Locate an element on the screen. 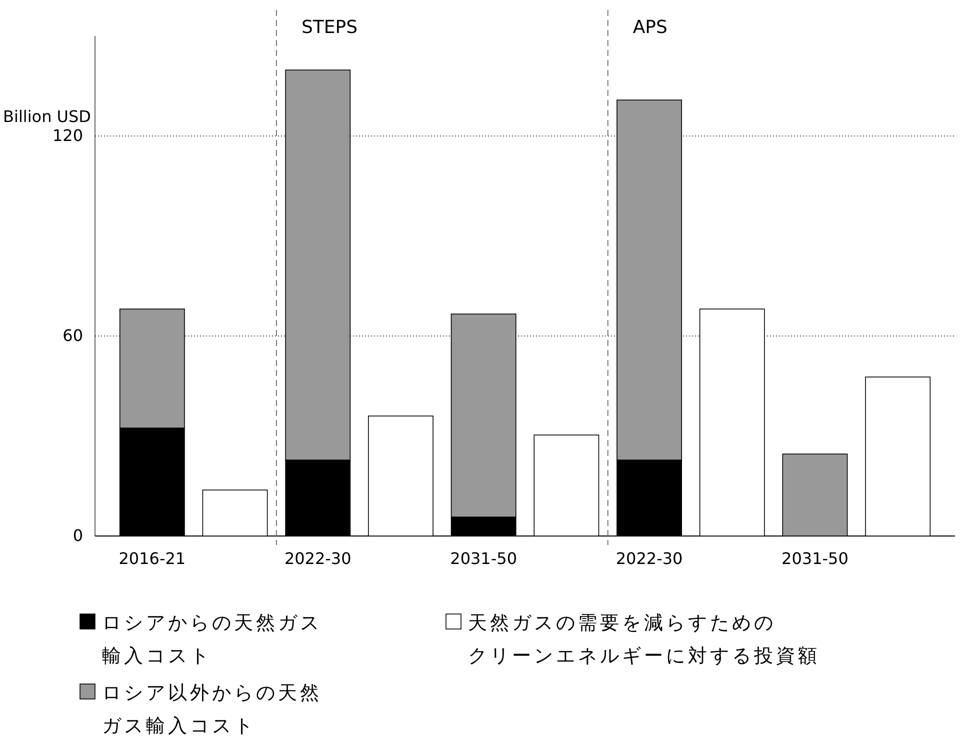  legend-label: ロシア以外からの天然ガス輸入コスト is located at coordinates (212, 709).